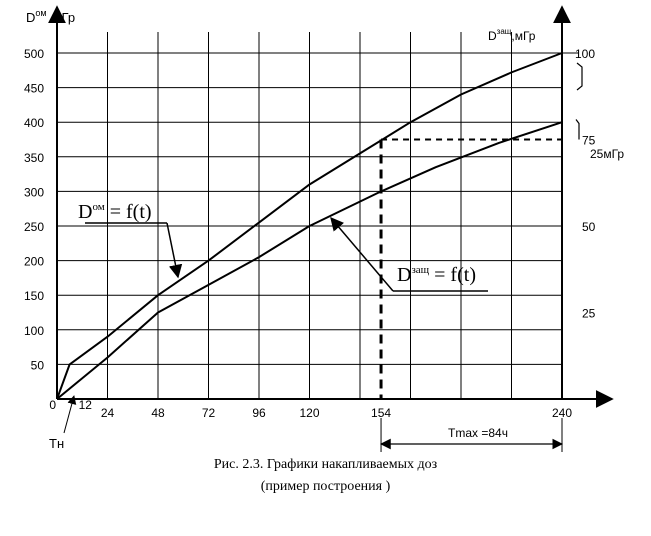  What do you see at coordinates (34, 192) in the screenshot?
I see `y-tick-label: 300` at bounding box center [34, 192].